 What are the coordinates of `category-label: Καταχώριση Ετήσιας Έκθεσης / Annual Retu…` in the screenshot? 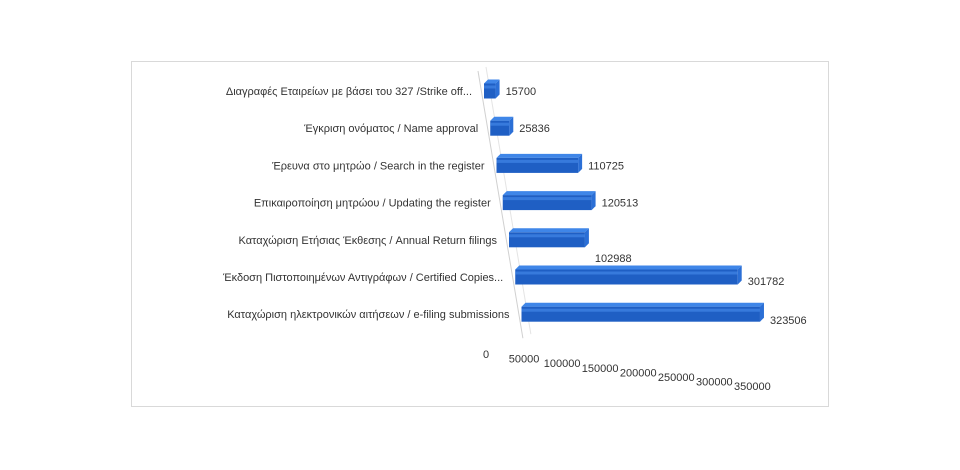 It's located at (368, 241).